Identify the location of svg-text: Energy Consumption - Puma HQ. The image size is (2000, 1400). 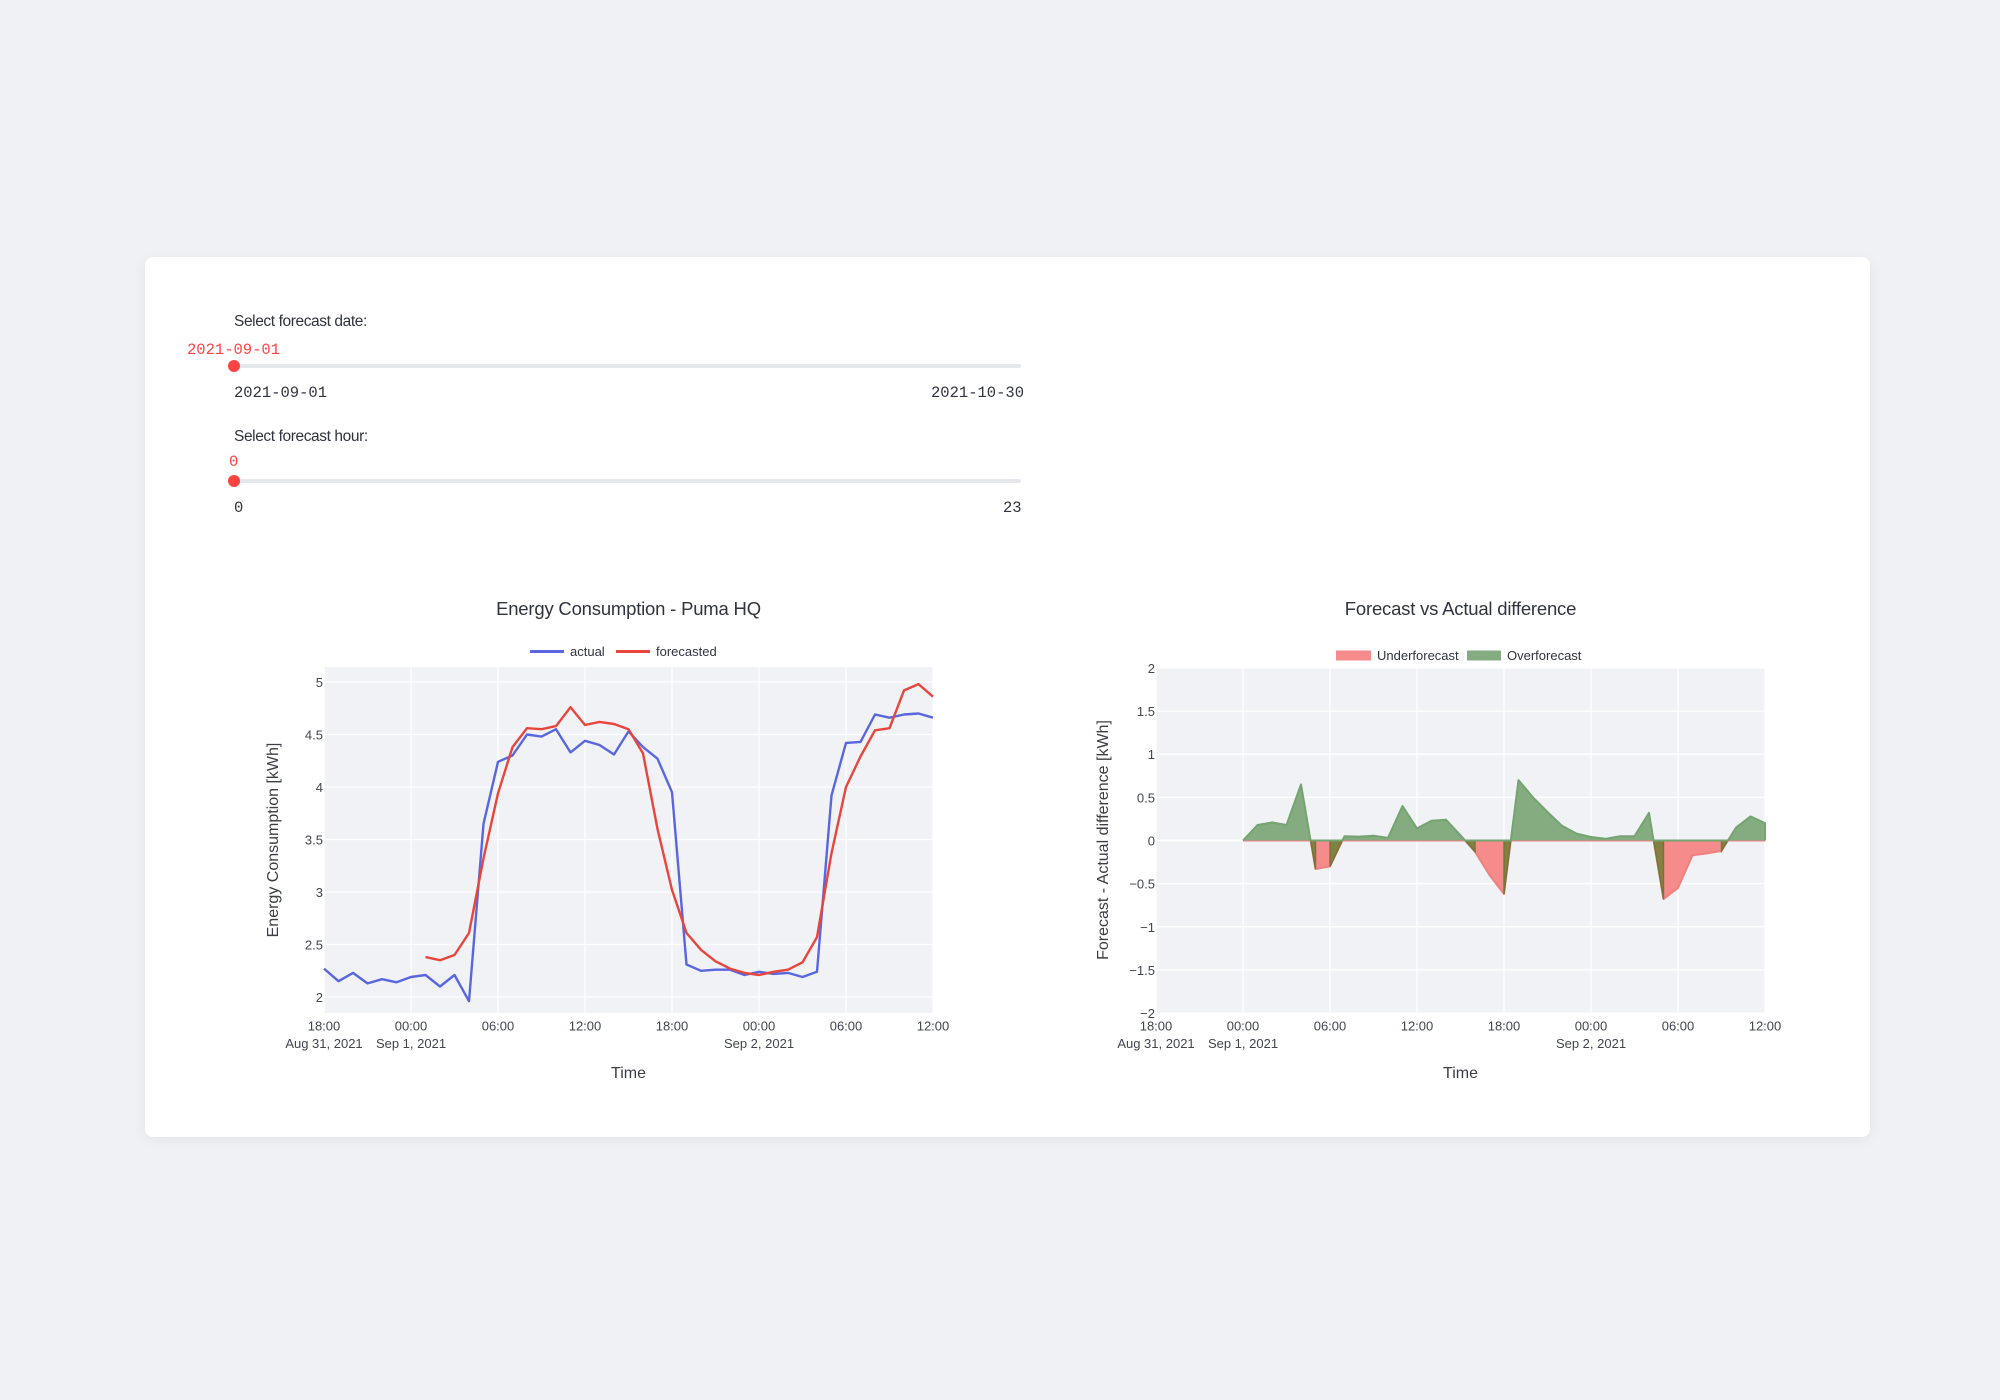
(628, 608).